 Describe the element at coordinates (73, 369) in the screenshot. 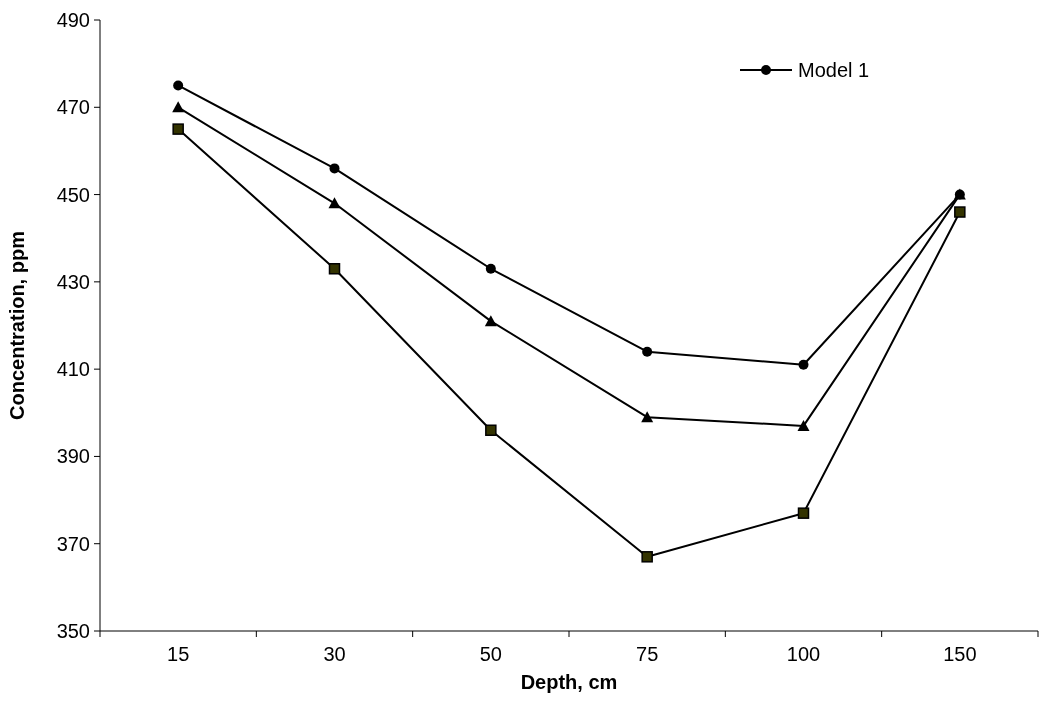

I see `y-tick-label: 410` at that location.